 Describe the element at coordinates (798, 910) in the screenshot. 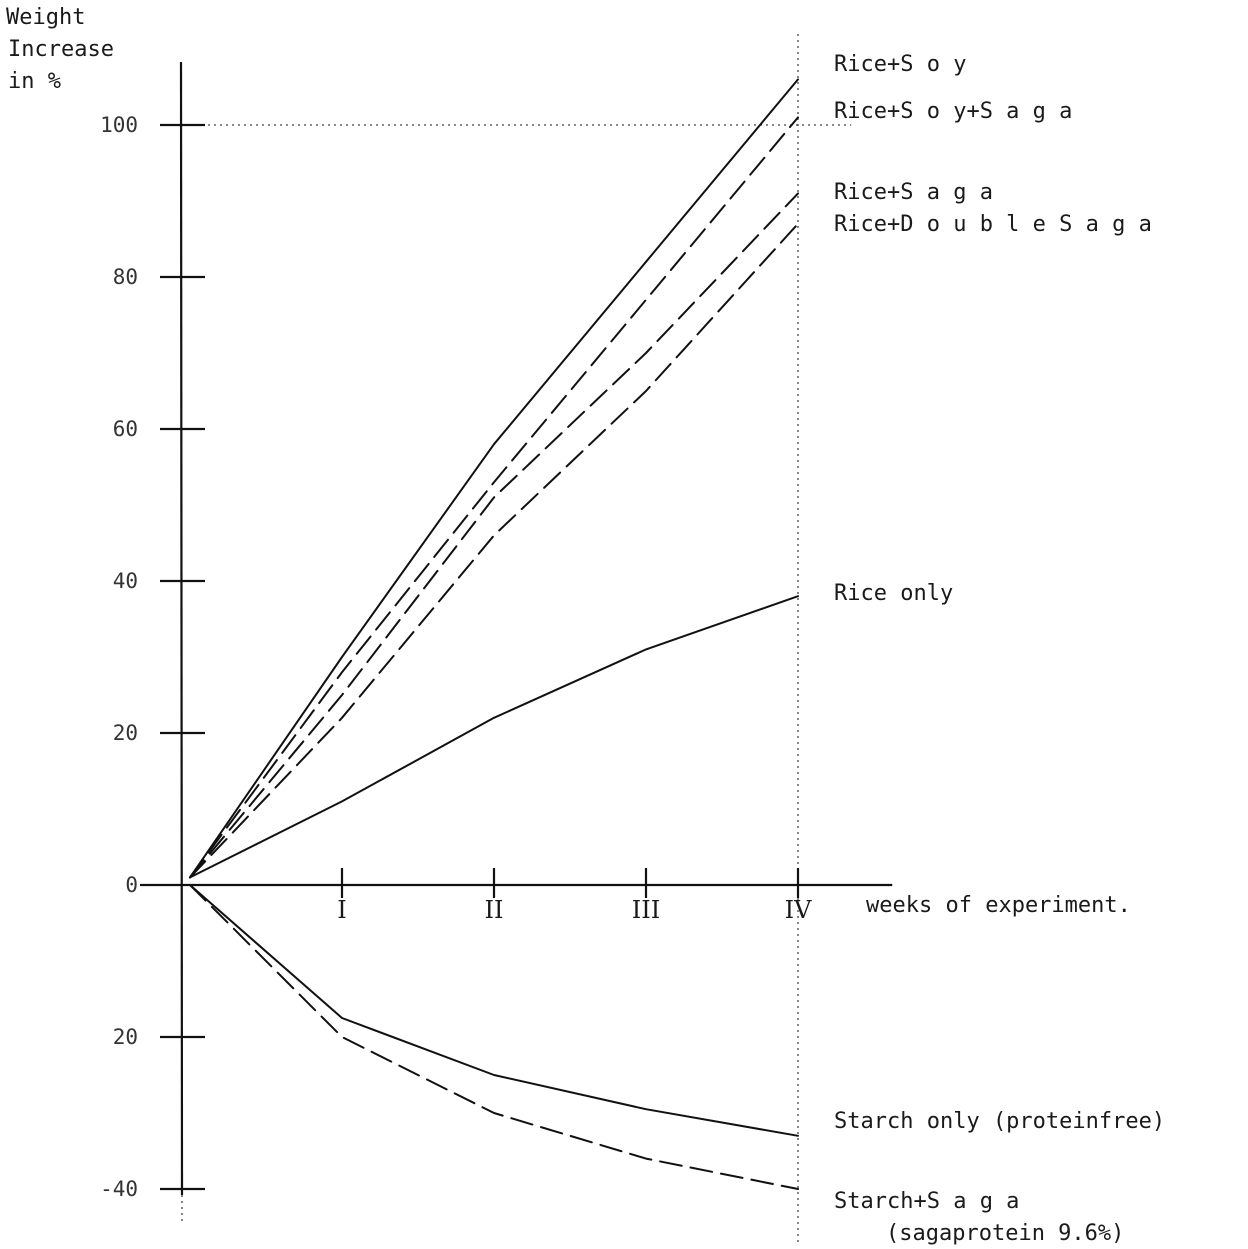

I see `x-tick-label: IV` at that location.